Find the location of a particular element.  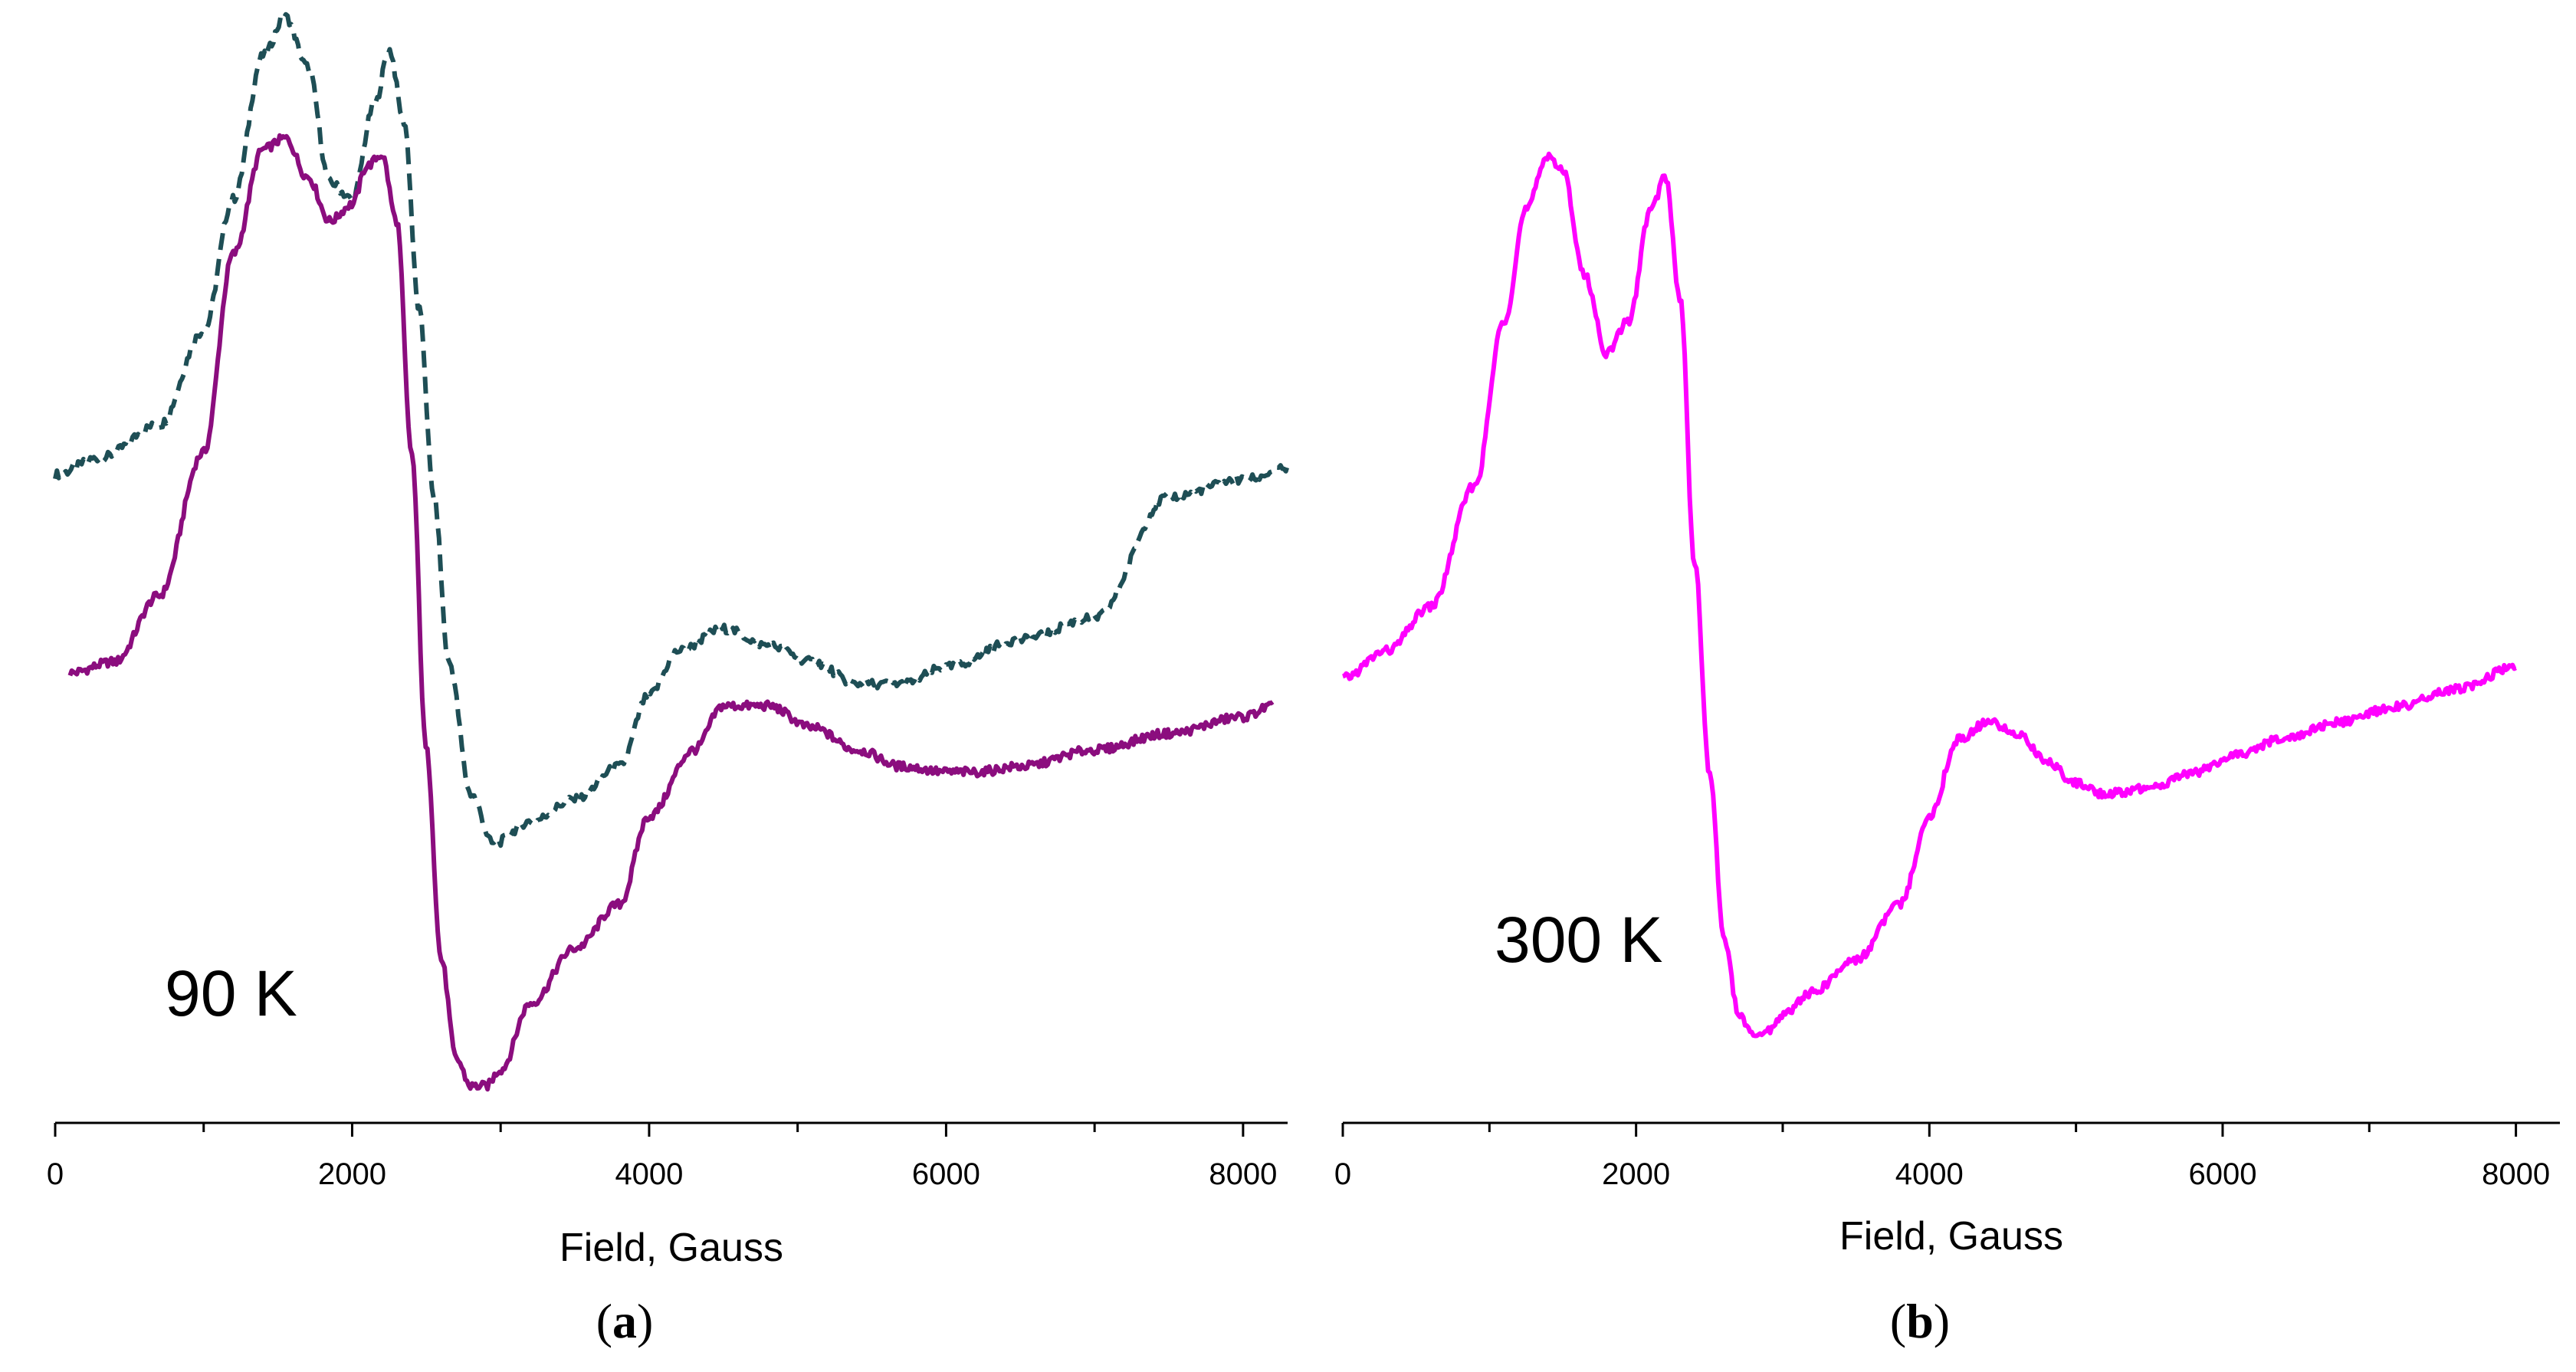

panel-a-caption-open-paren: ( is located at coordinates (604, 1321).